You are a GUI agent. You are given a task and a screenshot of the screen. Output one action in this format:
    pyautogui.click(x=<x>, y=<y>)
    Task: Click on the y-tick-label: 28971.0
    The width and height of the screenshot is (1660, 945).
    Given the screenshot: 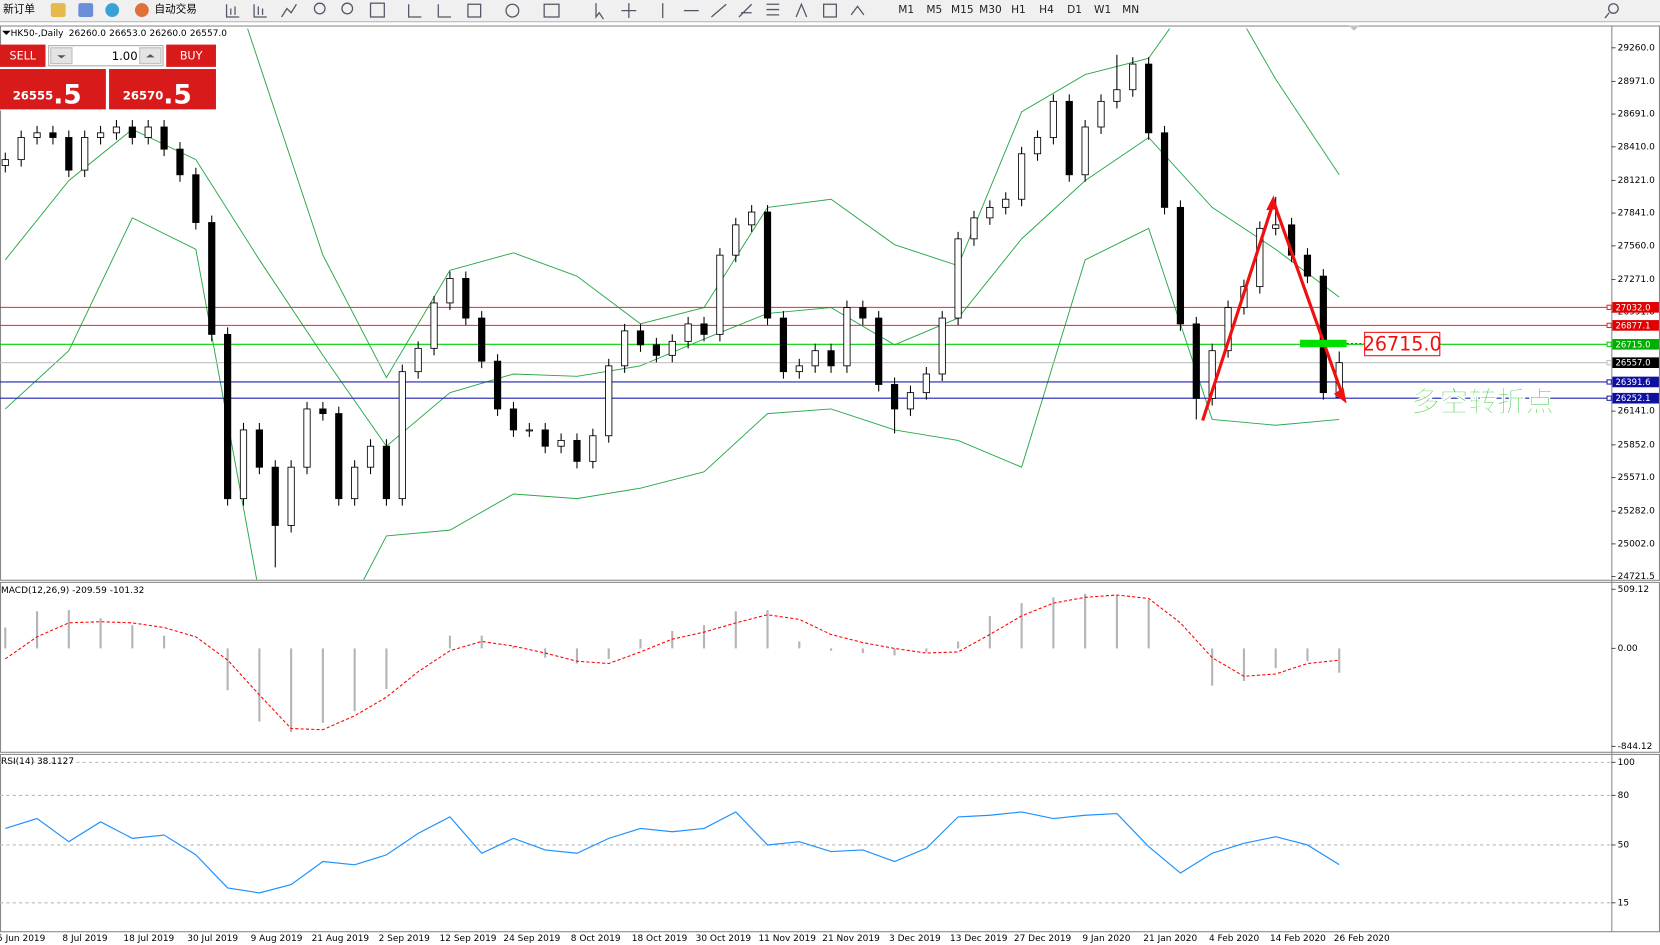 What is the action you would take?
    pyautogui.click(x=1636, y=82)
    